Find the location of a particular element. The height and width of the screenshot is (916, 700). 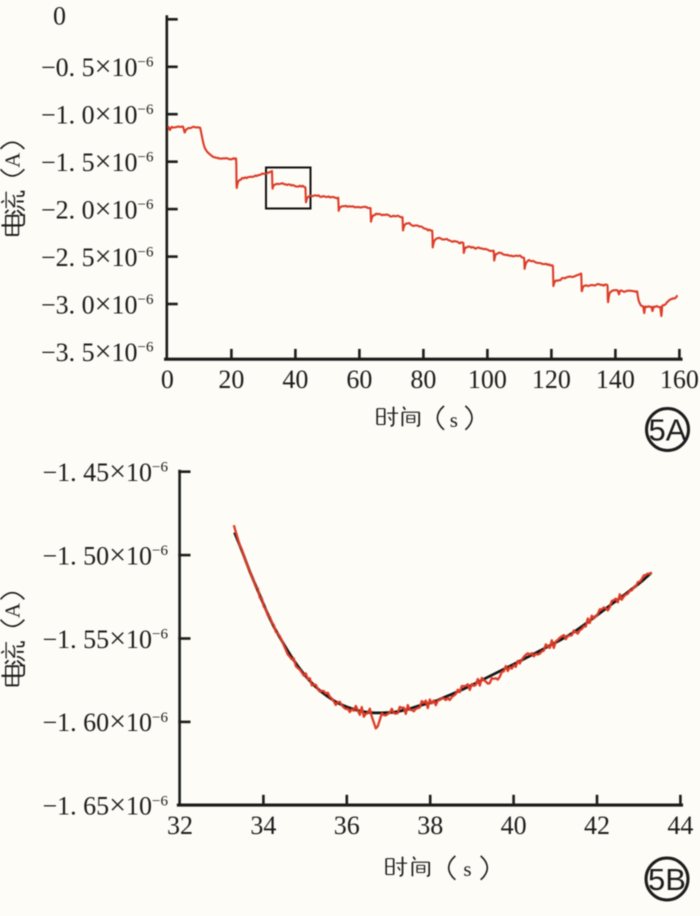

svg-text: −1. 55×10−6 is located at coordinates (105, 638).